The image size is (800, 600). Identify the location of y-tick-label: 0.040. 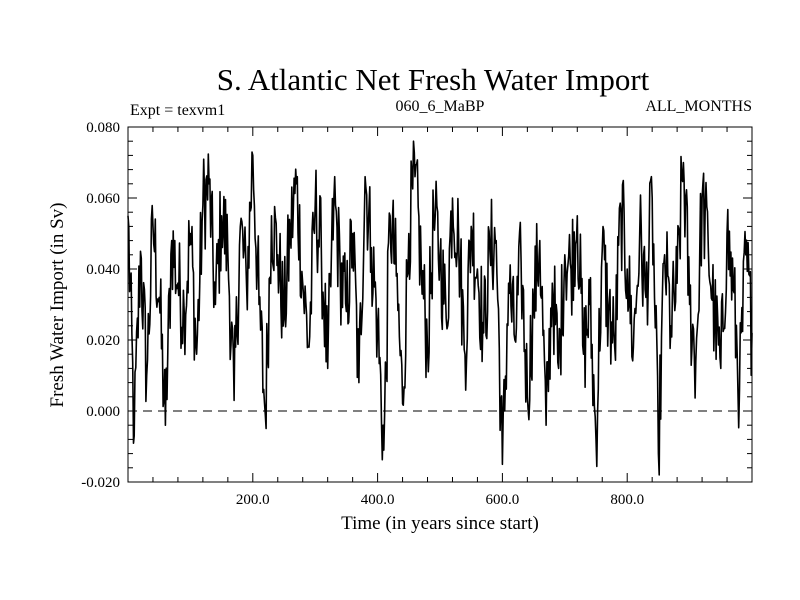
(103, 270).